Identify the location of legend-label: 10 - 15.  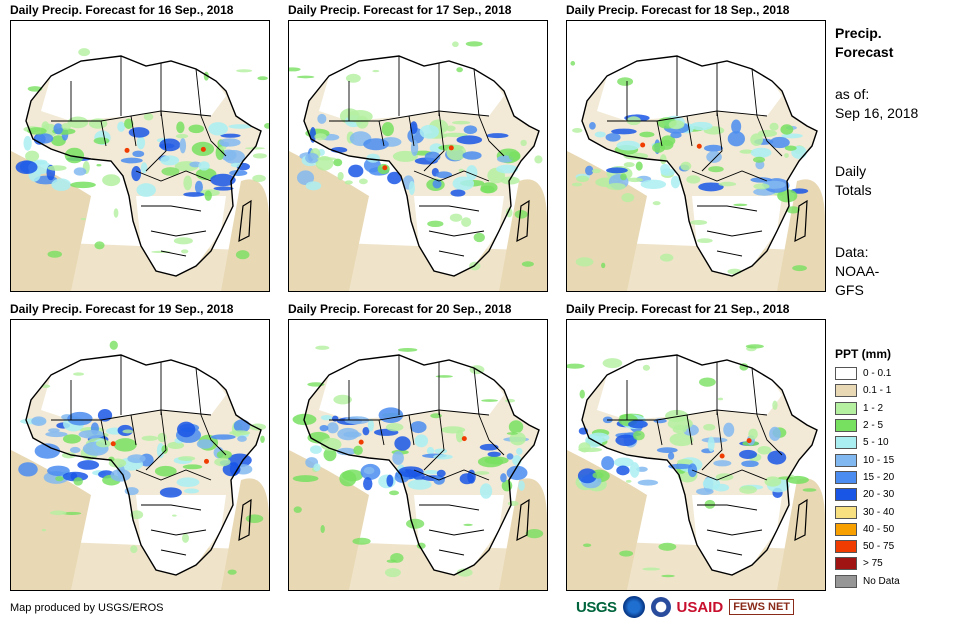
(879, 460).